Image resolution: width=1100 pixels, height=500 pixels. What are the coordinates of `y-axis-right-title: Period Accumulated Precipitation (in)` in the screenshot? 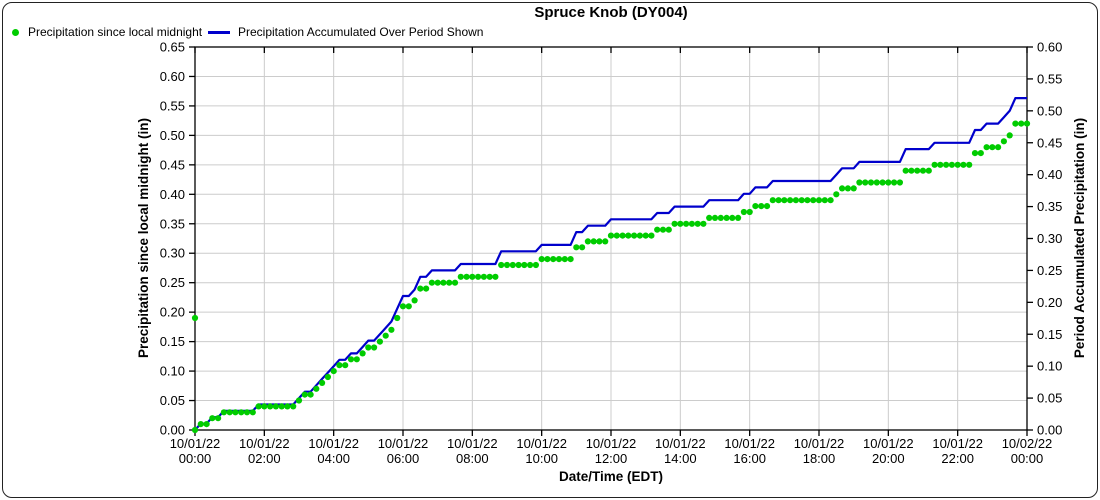 It's located at (1079, 238).